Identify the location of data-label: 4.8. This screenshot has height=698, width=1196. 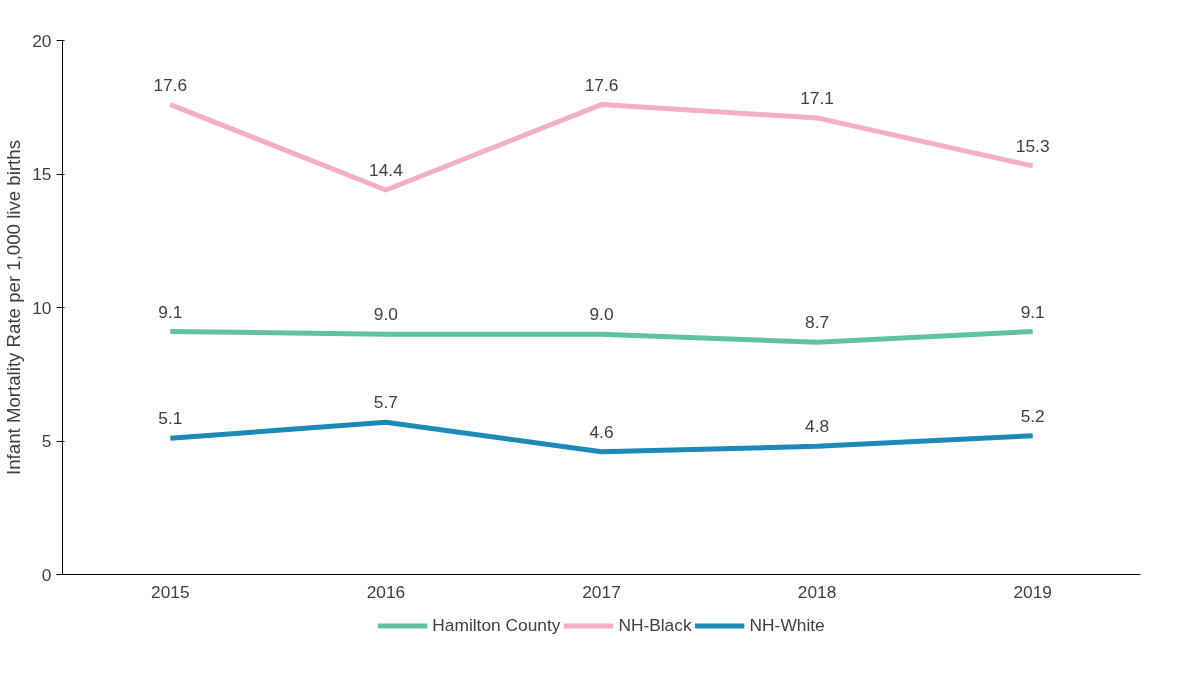
(817, 426).